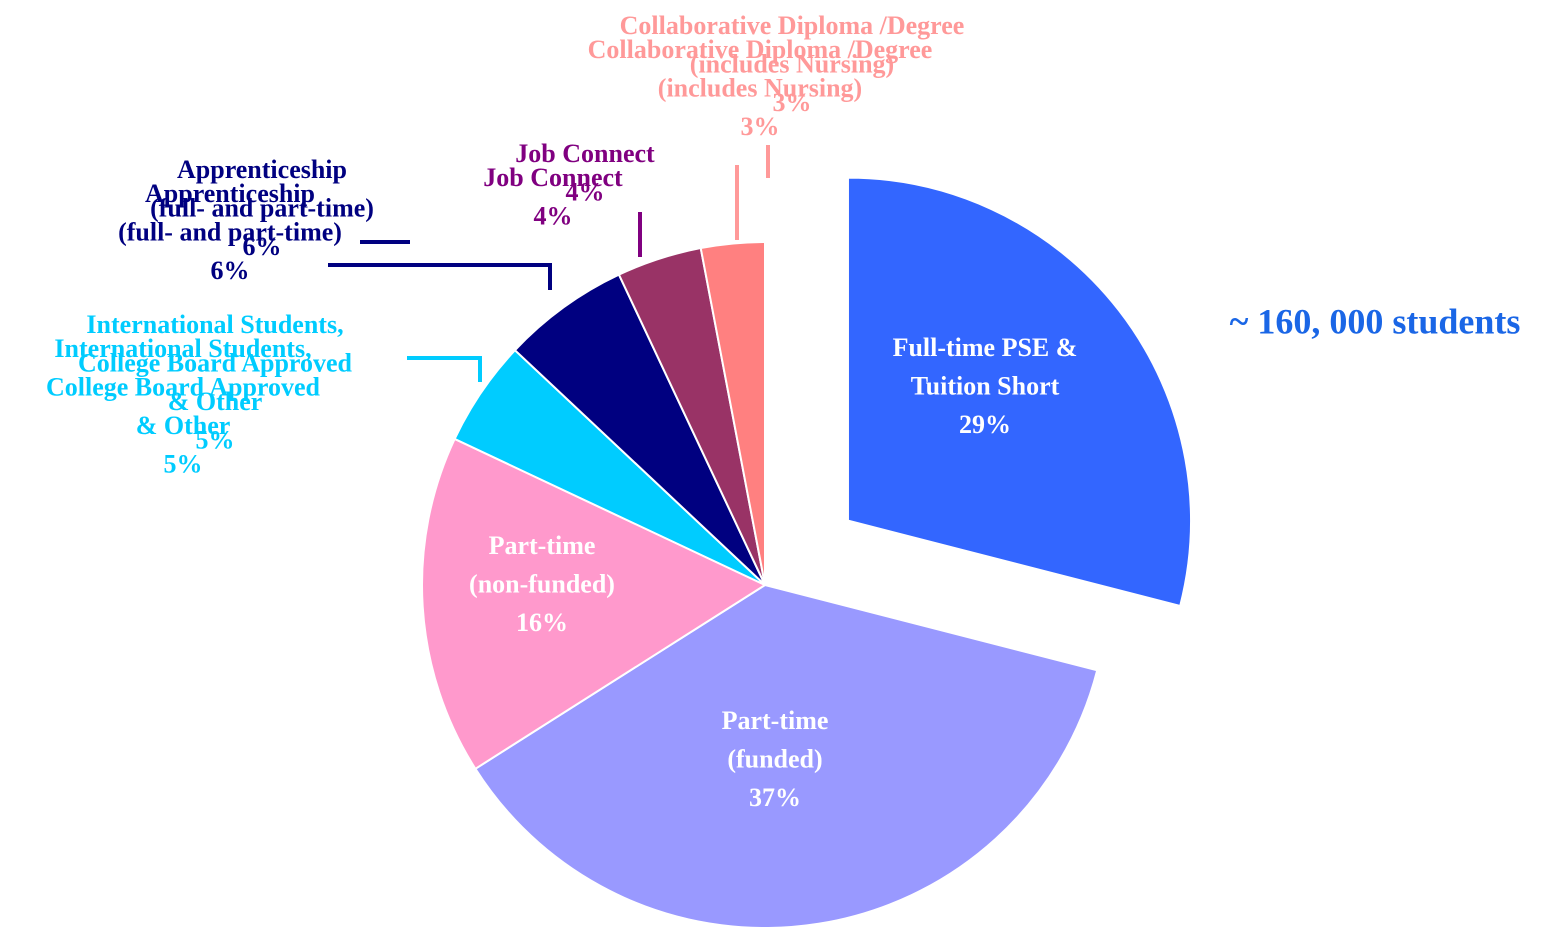 This screenshot has height=927, width=1551. I want to click on value-label: 29%, so click(985, 424).